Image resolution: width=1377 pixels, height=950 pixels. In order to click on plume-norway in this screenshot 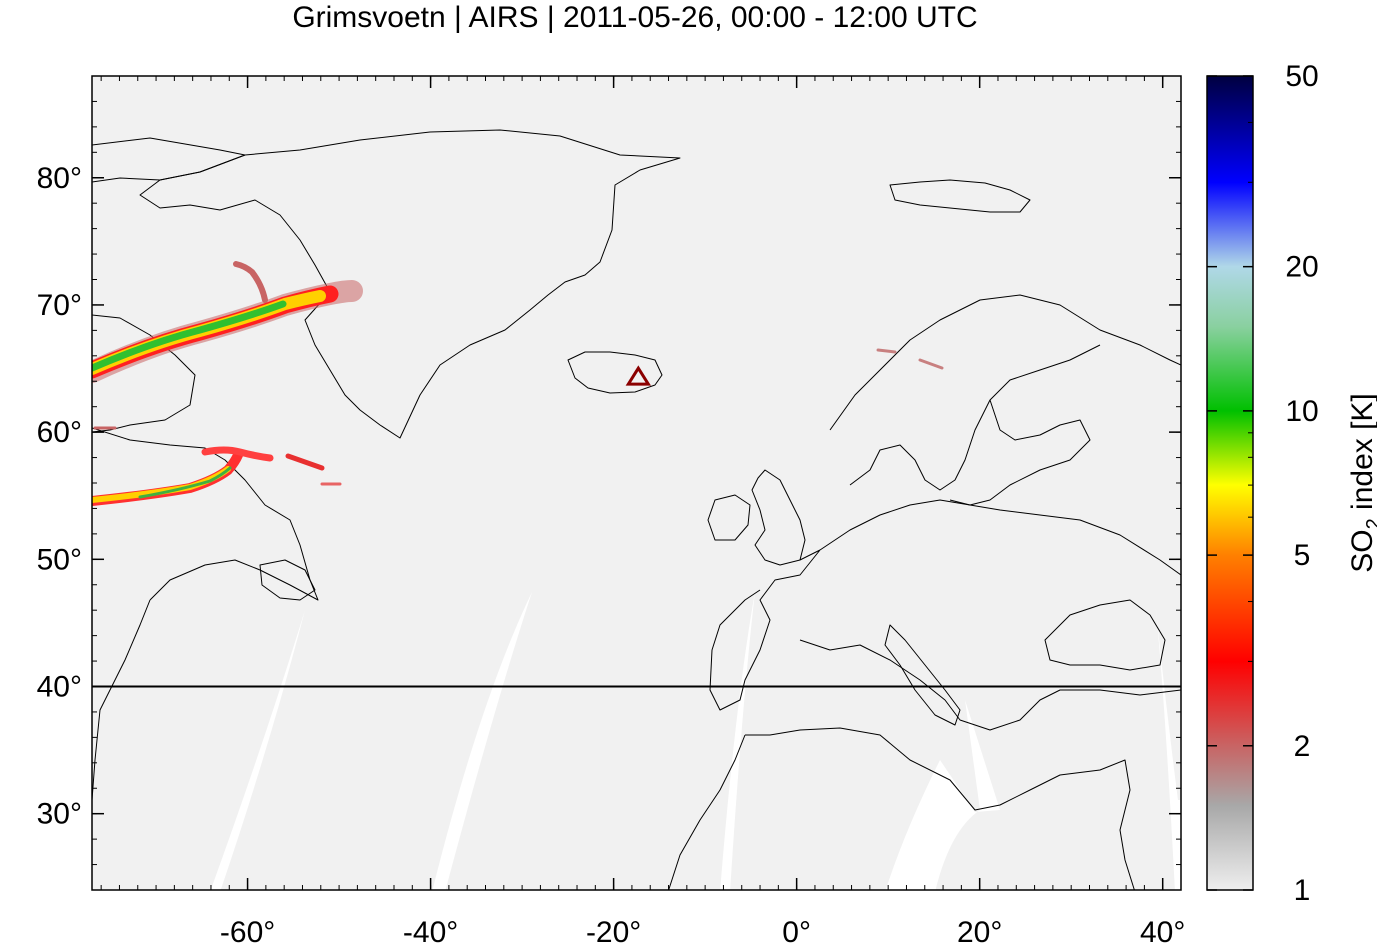, I will do `click(910, 359)`.